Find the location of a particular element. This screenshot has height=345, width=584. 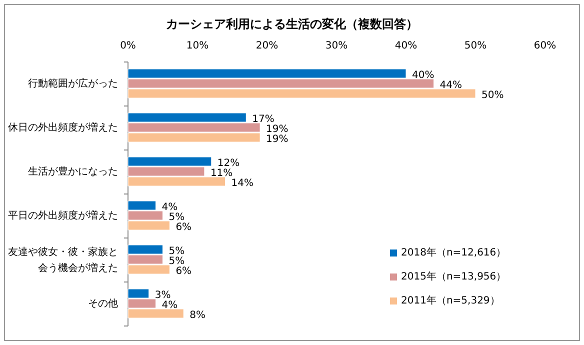

title: カーシェア利用による生活の変化（複数回答） is located at coordinates (292, 24).